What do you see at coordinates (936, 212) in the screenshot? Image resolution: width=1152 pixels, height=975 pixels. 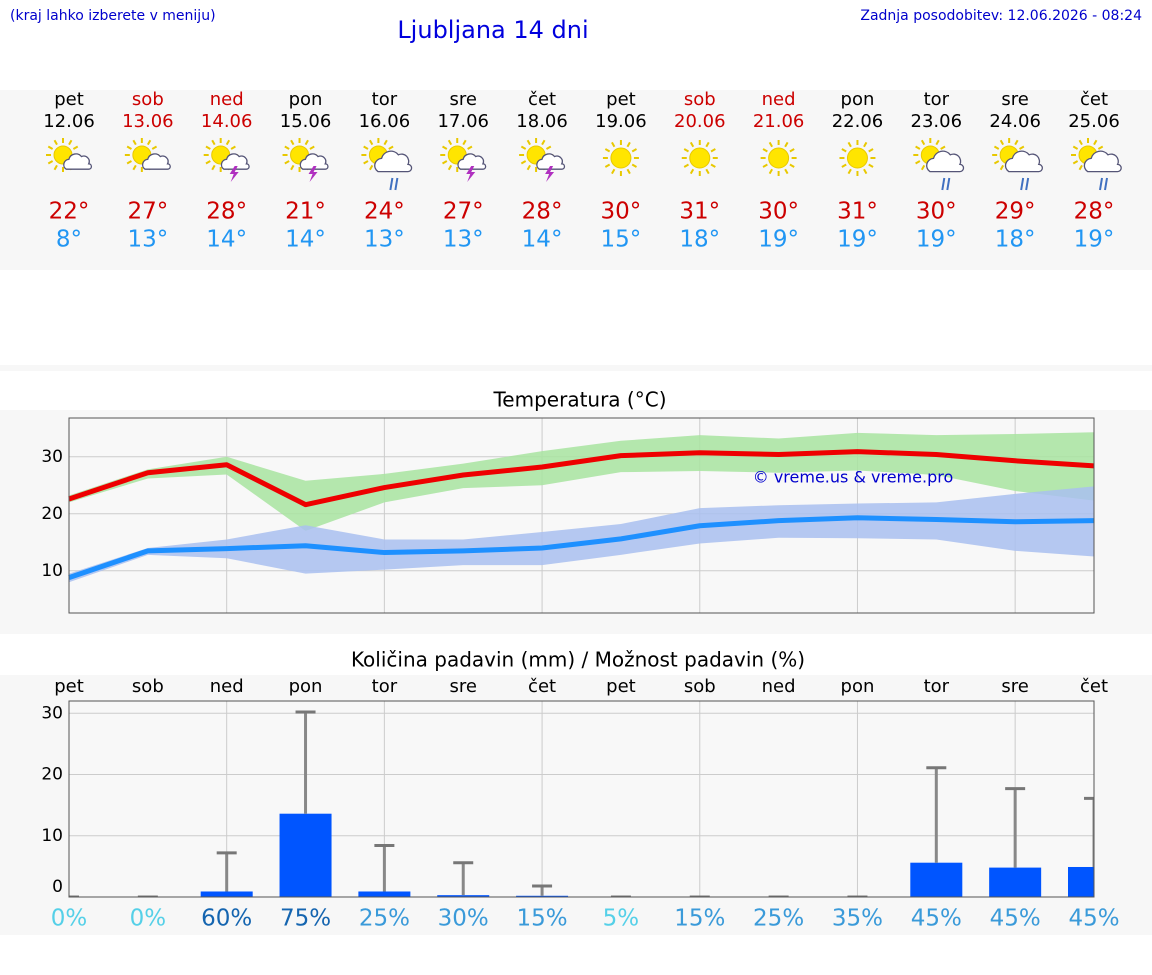 I see `high-temp: 30°` at bounding box center [936, 212].